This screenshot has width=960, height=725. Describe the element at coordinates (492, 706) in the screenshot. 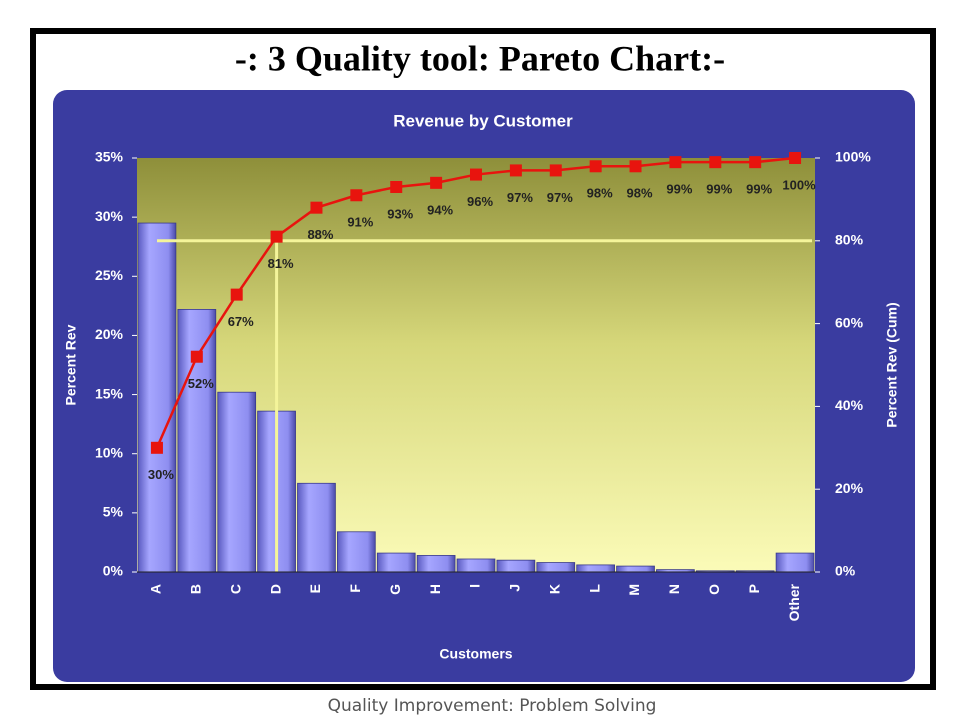

I see `slide-footer: Quality Improvement: Problem Solving` at that location.